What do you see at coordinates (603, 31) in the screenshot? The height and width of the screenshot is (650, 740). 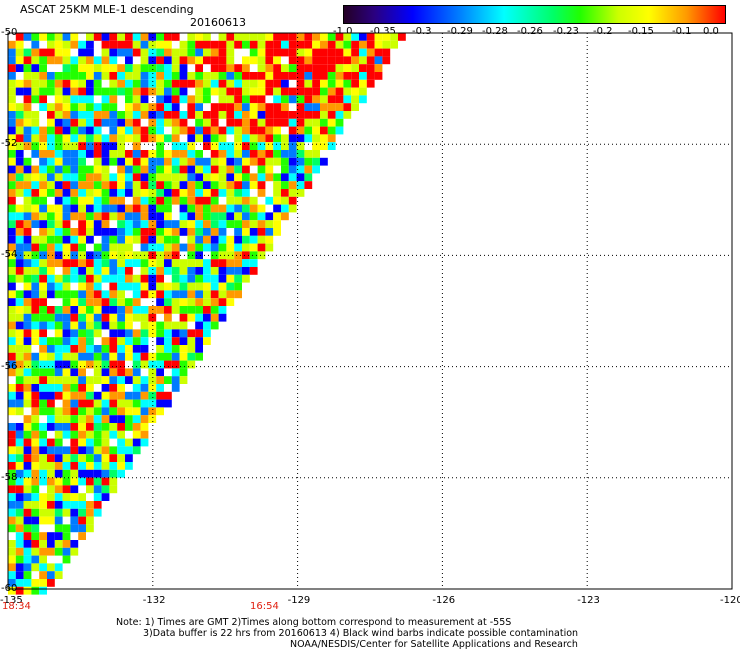 I see `colorbar-label: -0.2` at bounding box center [603, 31].